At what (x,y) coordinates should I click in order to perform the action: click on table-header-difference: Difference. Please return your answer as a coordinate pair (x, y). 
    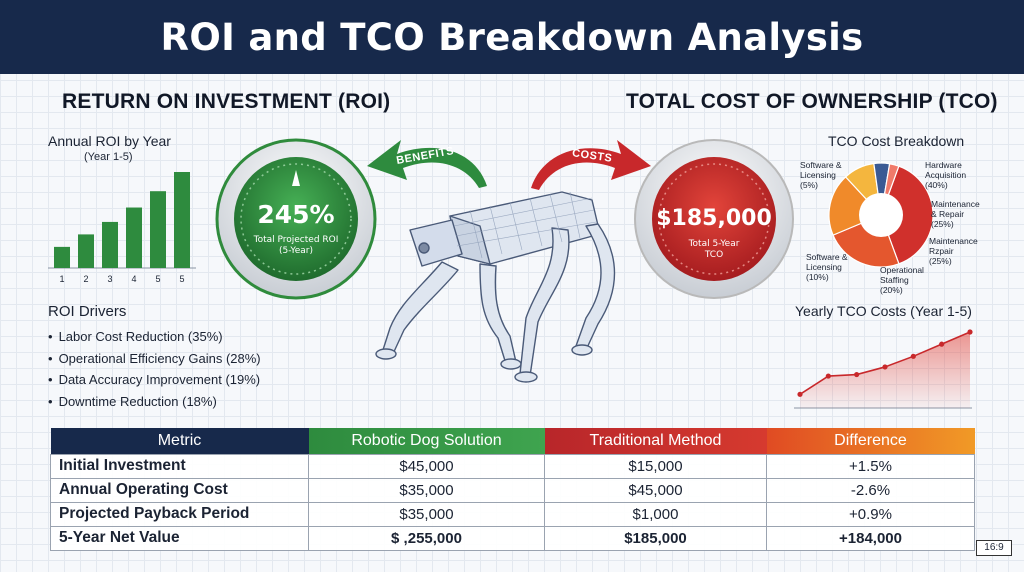
    Looking at the image, I should click on (870, 441).